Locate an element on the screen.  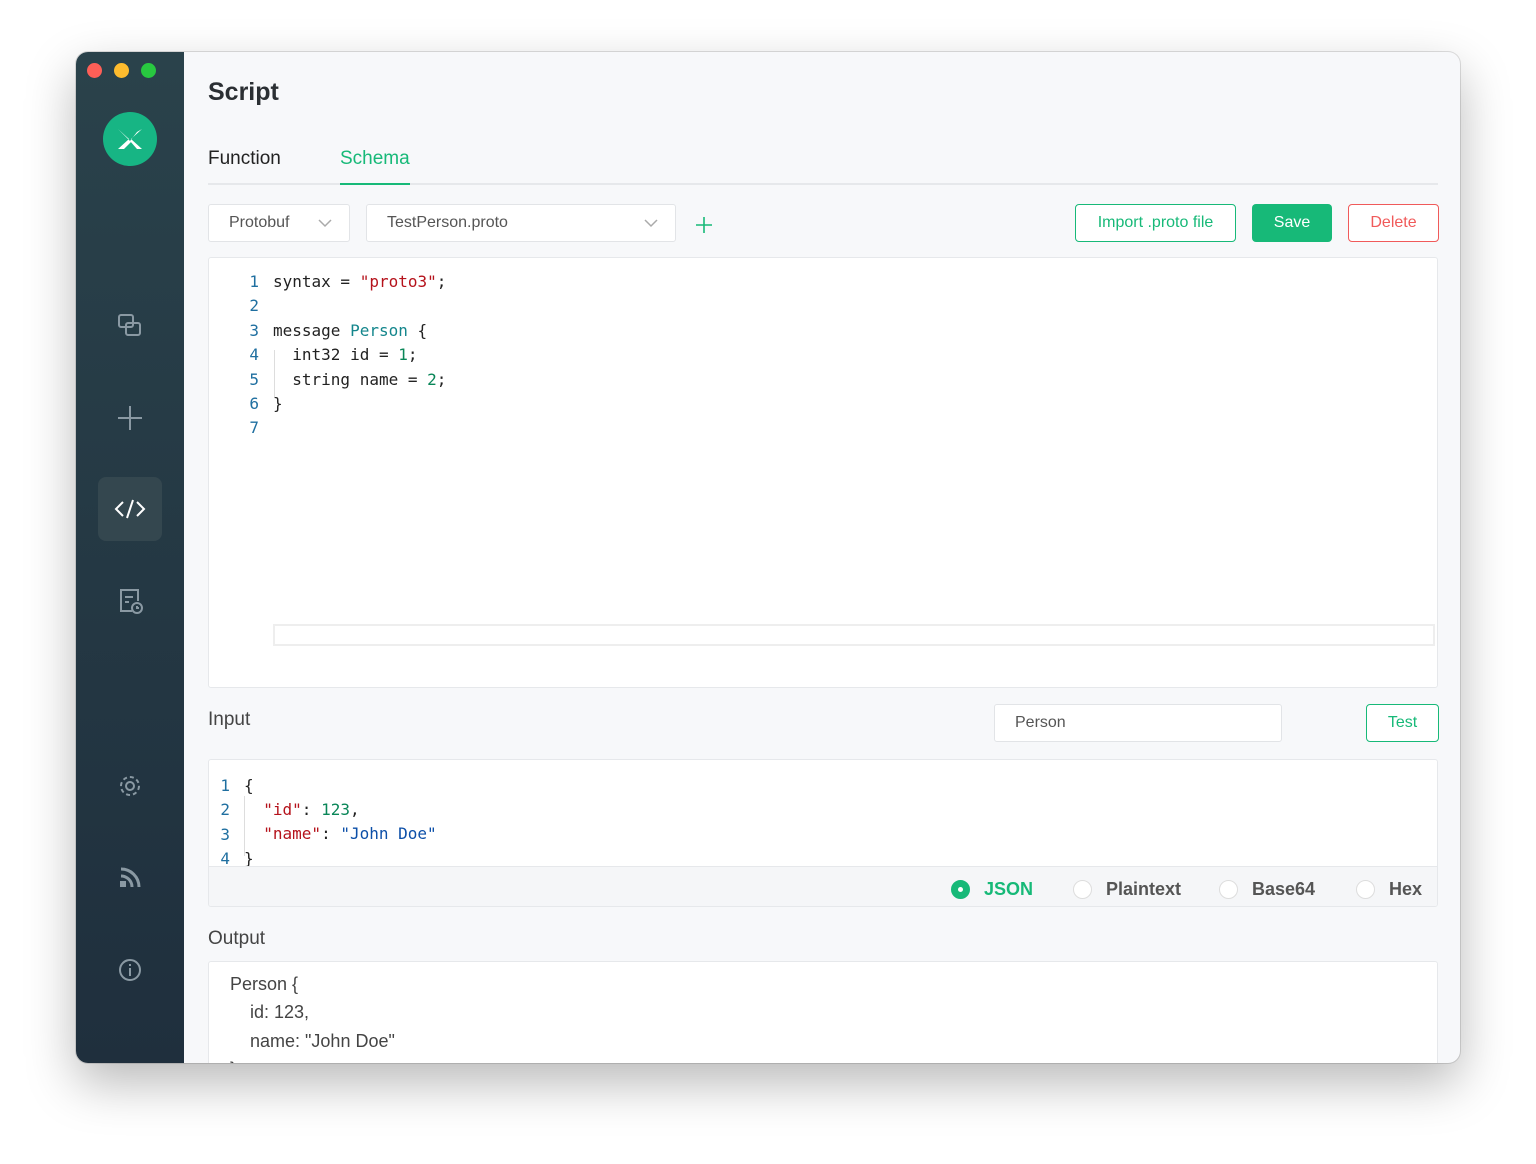
code-line: int32 id = 1; is located at coordinates (345, 354).